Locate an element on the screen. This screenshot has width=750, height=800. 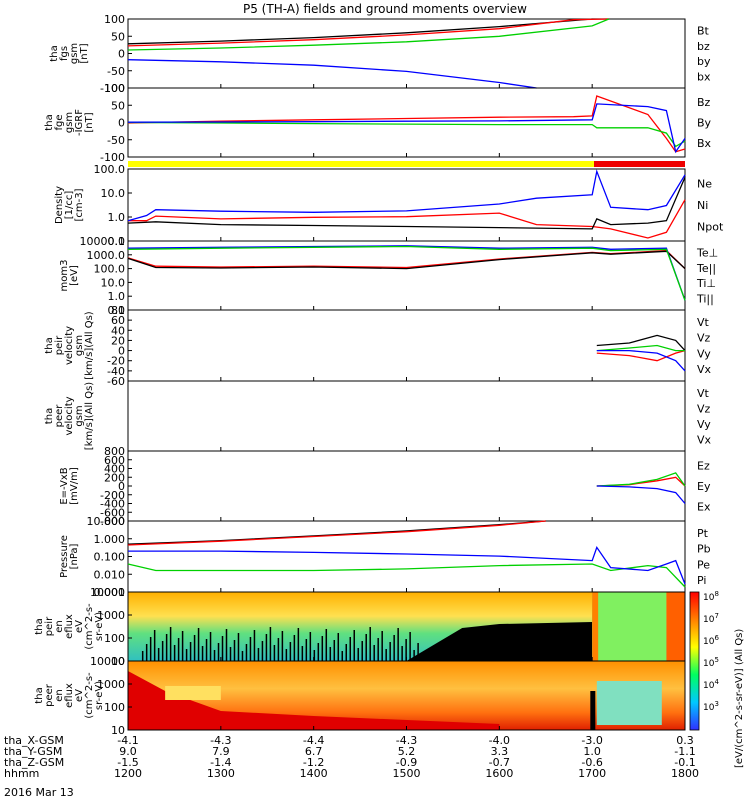
series-pt is located at coordinates (336, 532).